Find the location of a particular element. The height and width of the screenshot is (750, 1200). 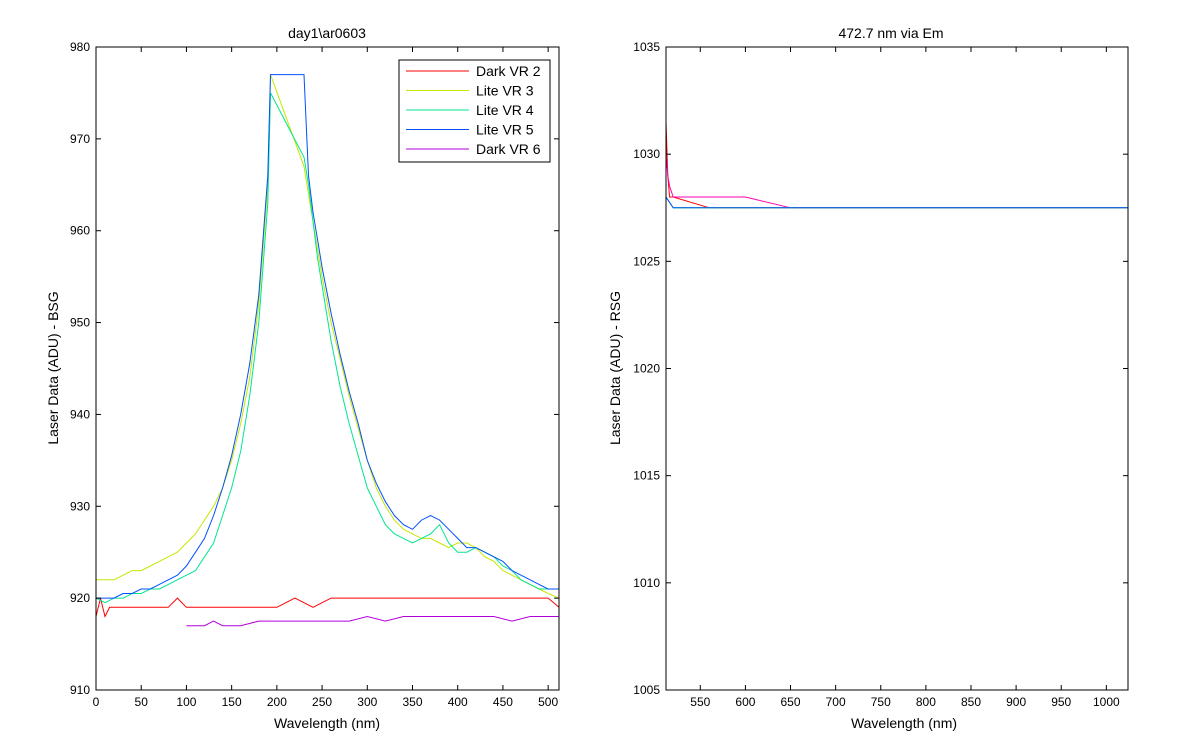

left-y-axis-title: Laser Data (ADU) - BSG is located at coordinates (53, 367).